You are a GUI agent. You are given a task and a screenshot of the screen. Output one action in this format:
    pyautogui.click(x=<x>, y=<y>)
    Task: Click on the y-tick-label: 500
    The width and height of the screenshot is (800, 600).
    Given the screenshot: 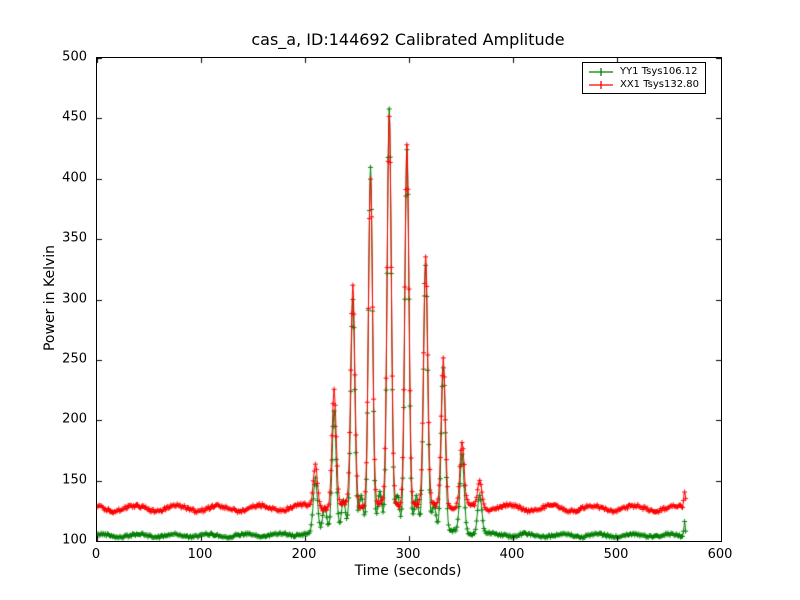 What is the action you would take?
    pyautogui.click(x=74, y=57)
    